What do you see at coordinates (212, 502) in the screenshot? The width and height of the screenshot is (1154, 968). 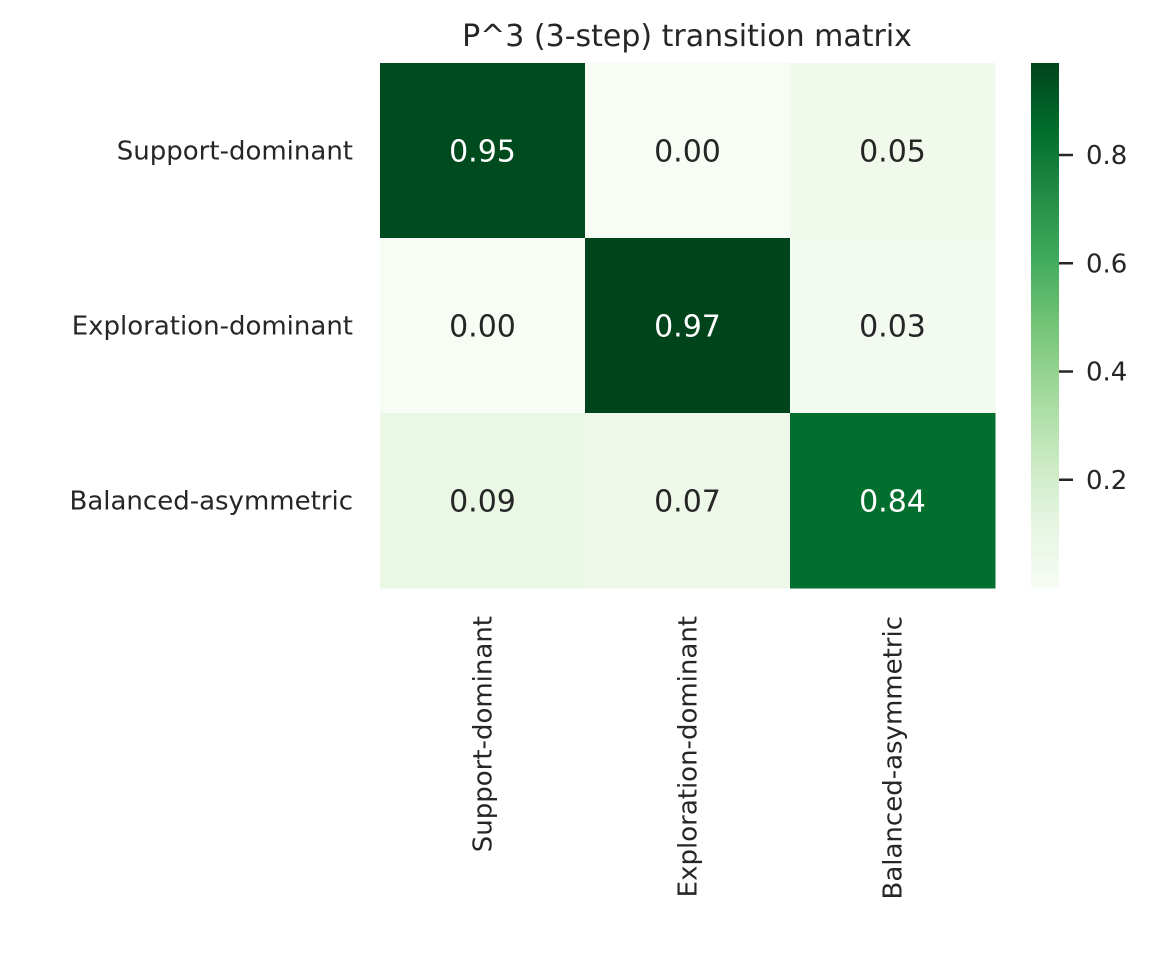 I see `row-label-2: Balanced-asymmetric` at bounding box center [212, 502].